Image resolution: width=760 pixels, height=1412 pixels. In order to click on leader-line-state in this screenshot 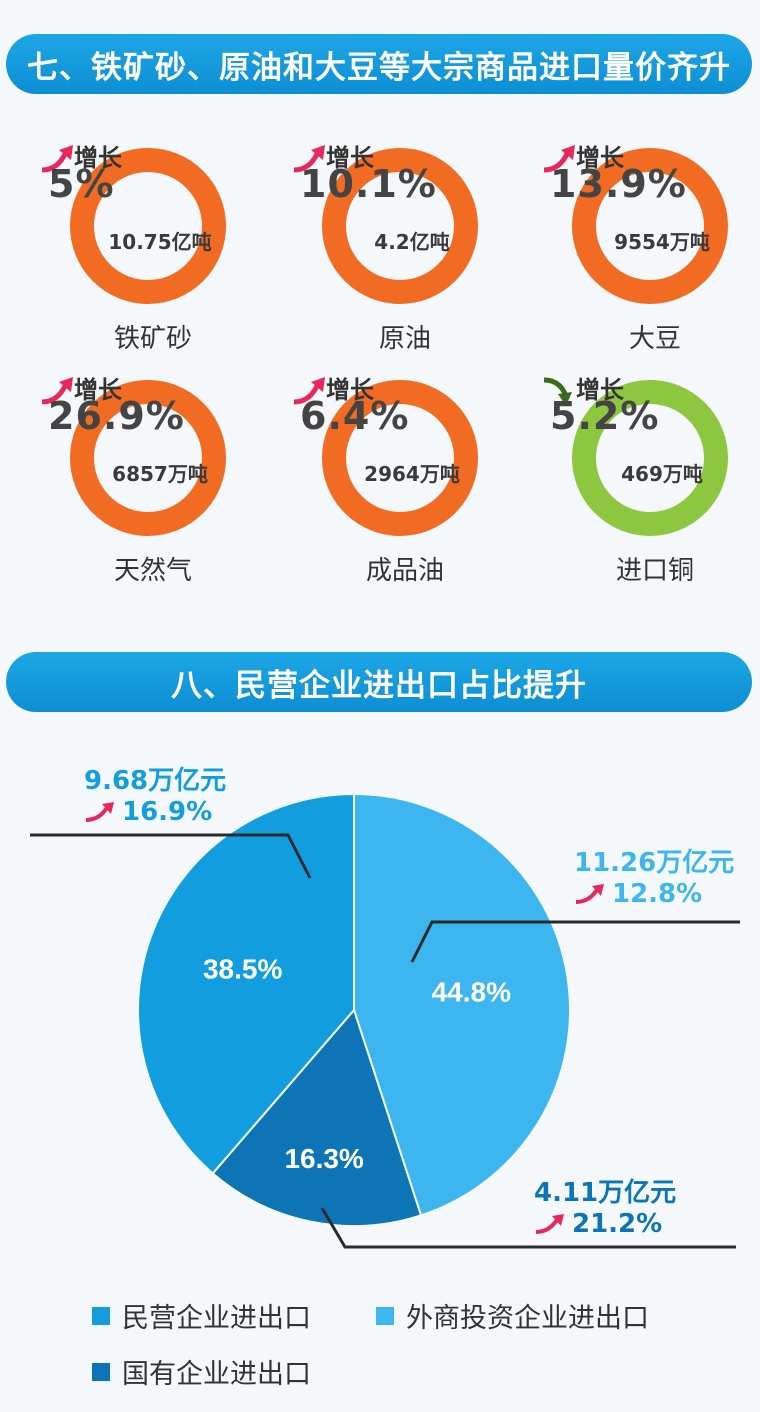, I will do `click(528, 1228)`.